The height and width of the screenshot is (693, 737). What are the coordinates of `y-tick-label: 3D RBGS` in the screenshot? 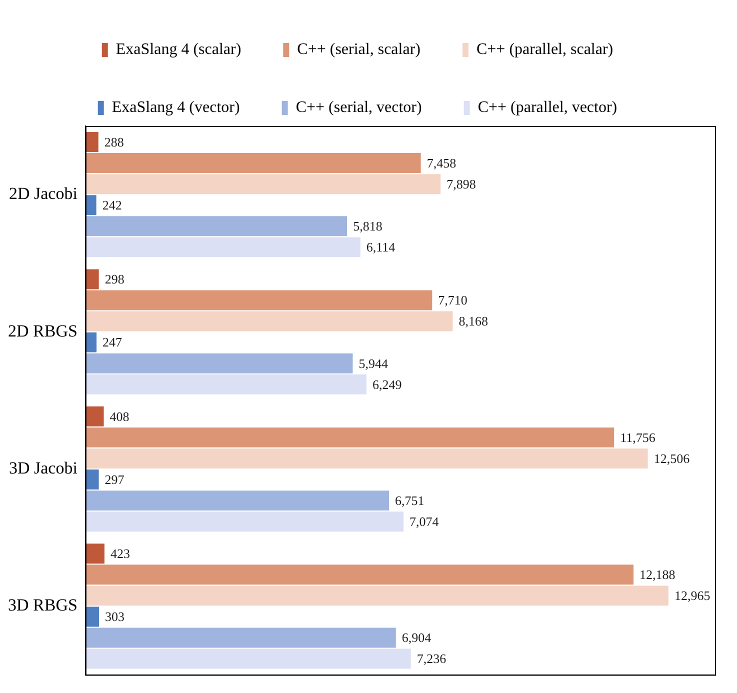 It's located at (43, 605).